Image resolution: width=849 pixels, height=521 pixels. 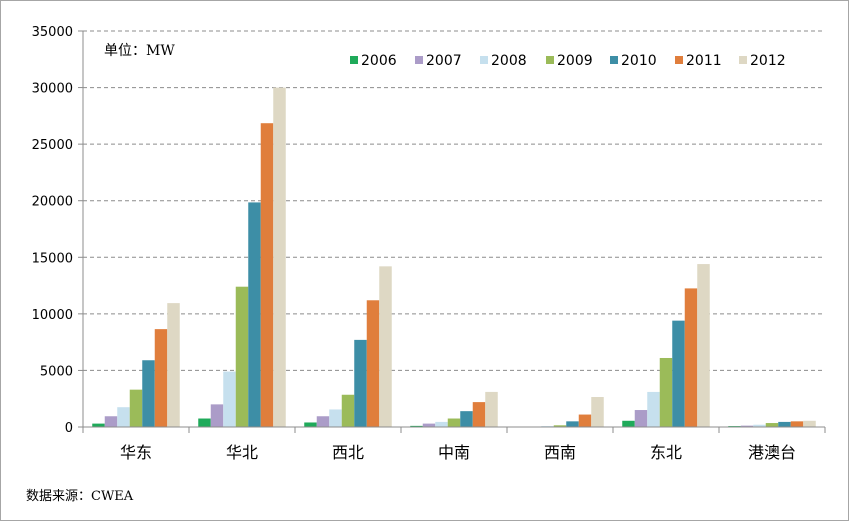 I want to click on y-tick-label: 10000, so click(x=52, y=315).